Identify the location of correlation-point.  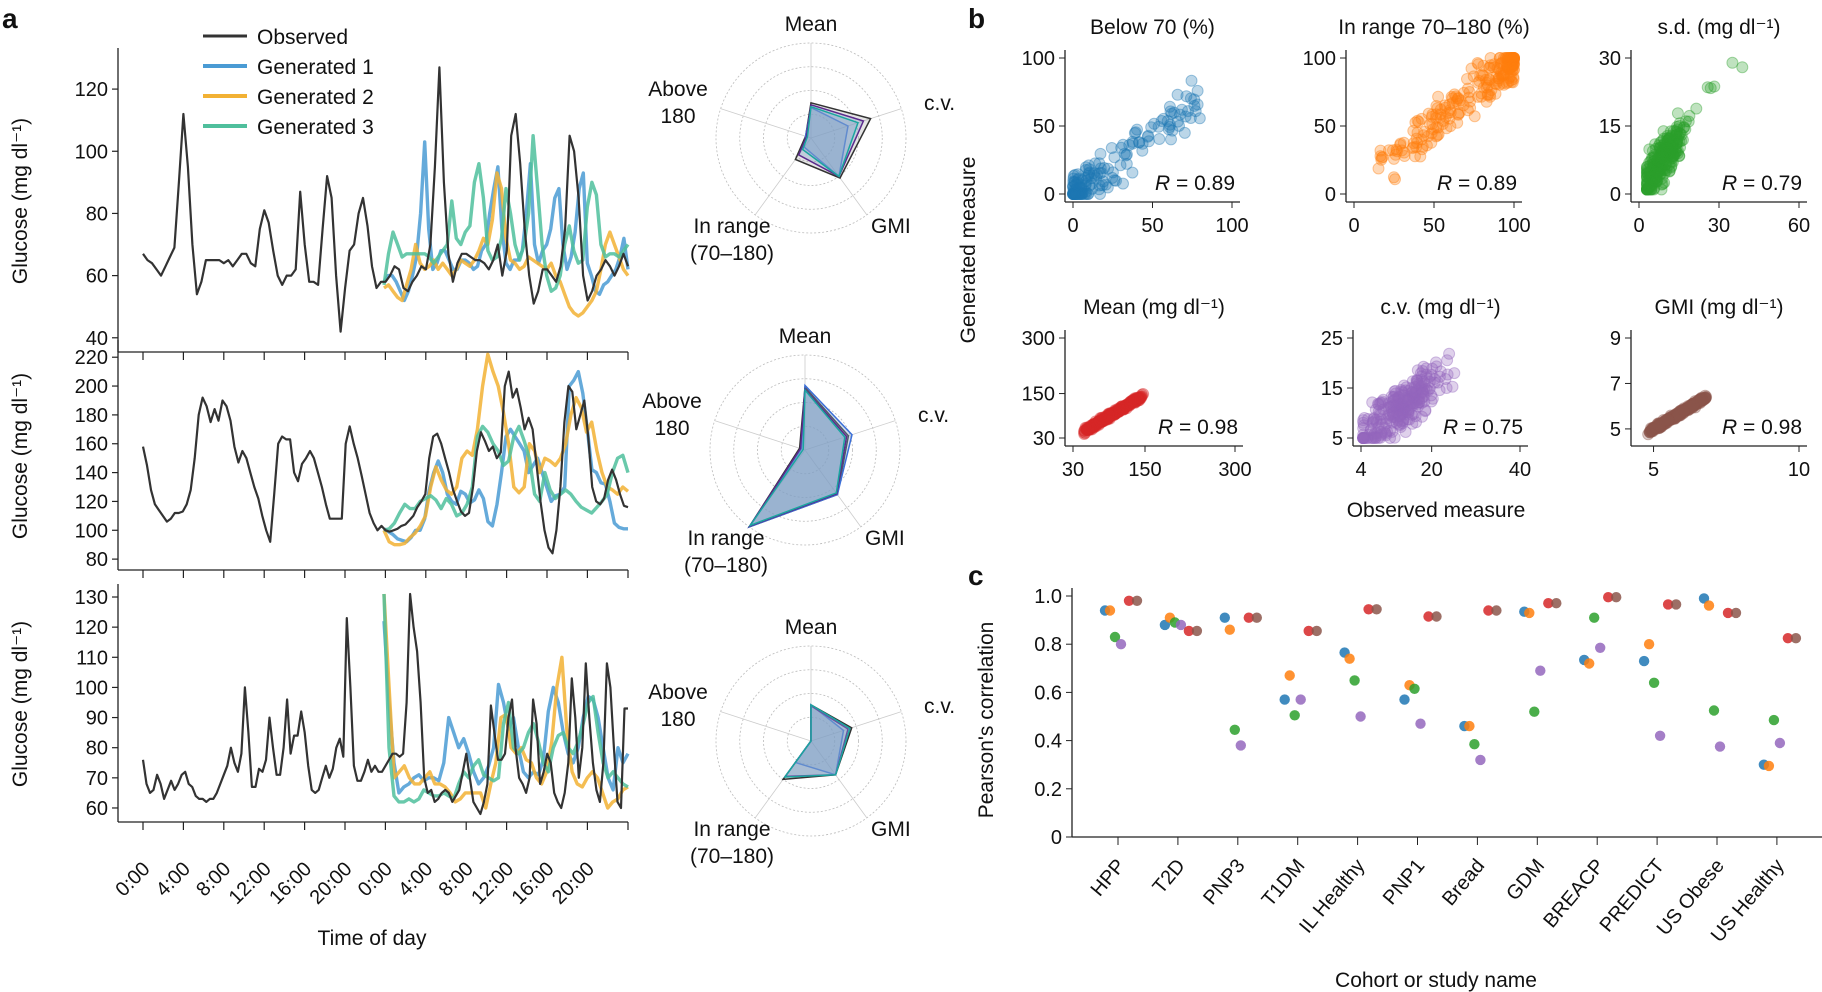
(1300, 699).